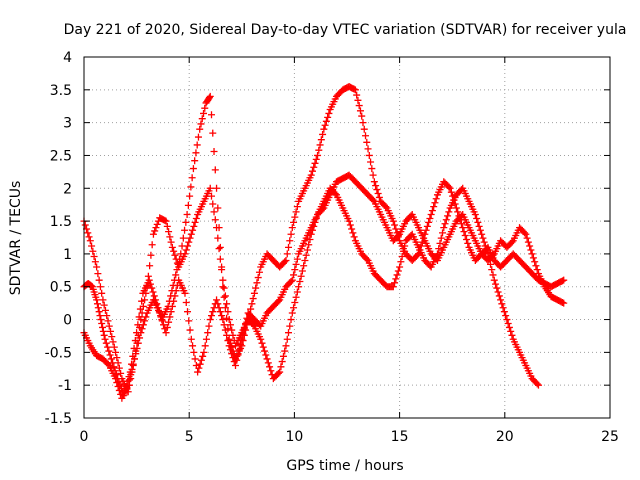 The height and width of the screenshot is (480, 640). Describe the element at coordinates (61, 222) in the screenshot. I see `y-tick-label: 1.5` at that location.